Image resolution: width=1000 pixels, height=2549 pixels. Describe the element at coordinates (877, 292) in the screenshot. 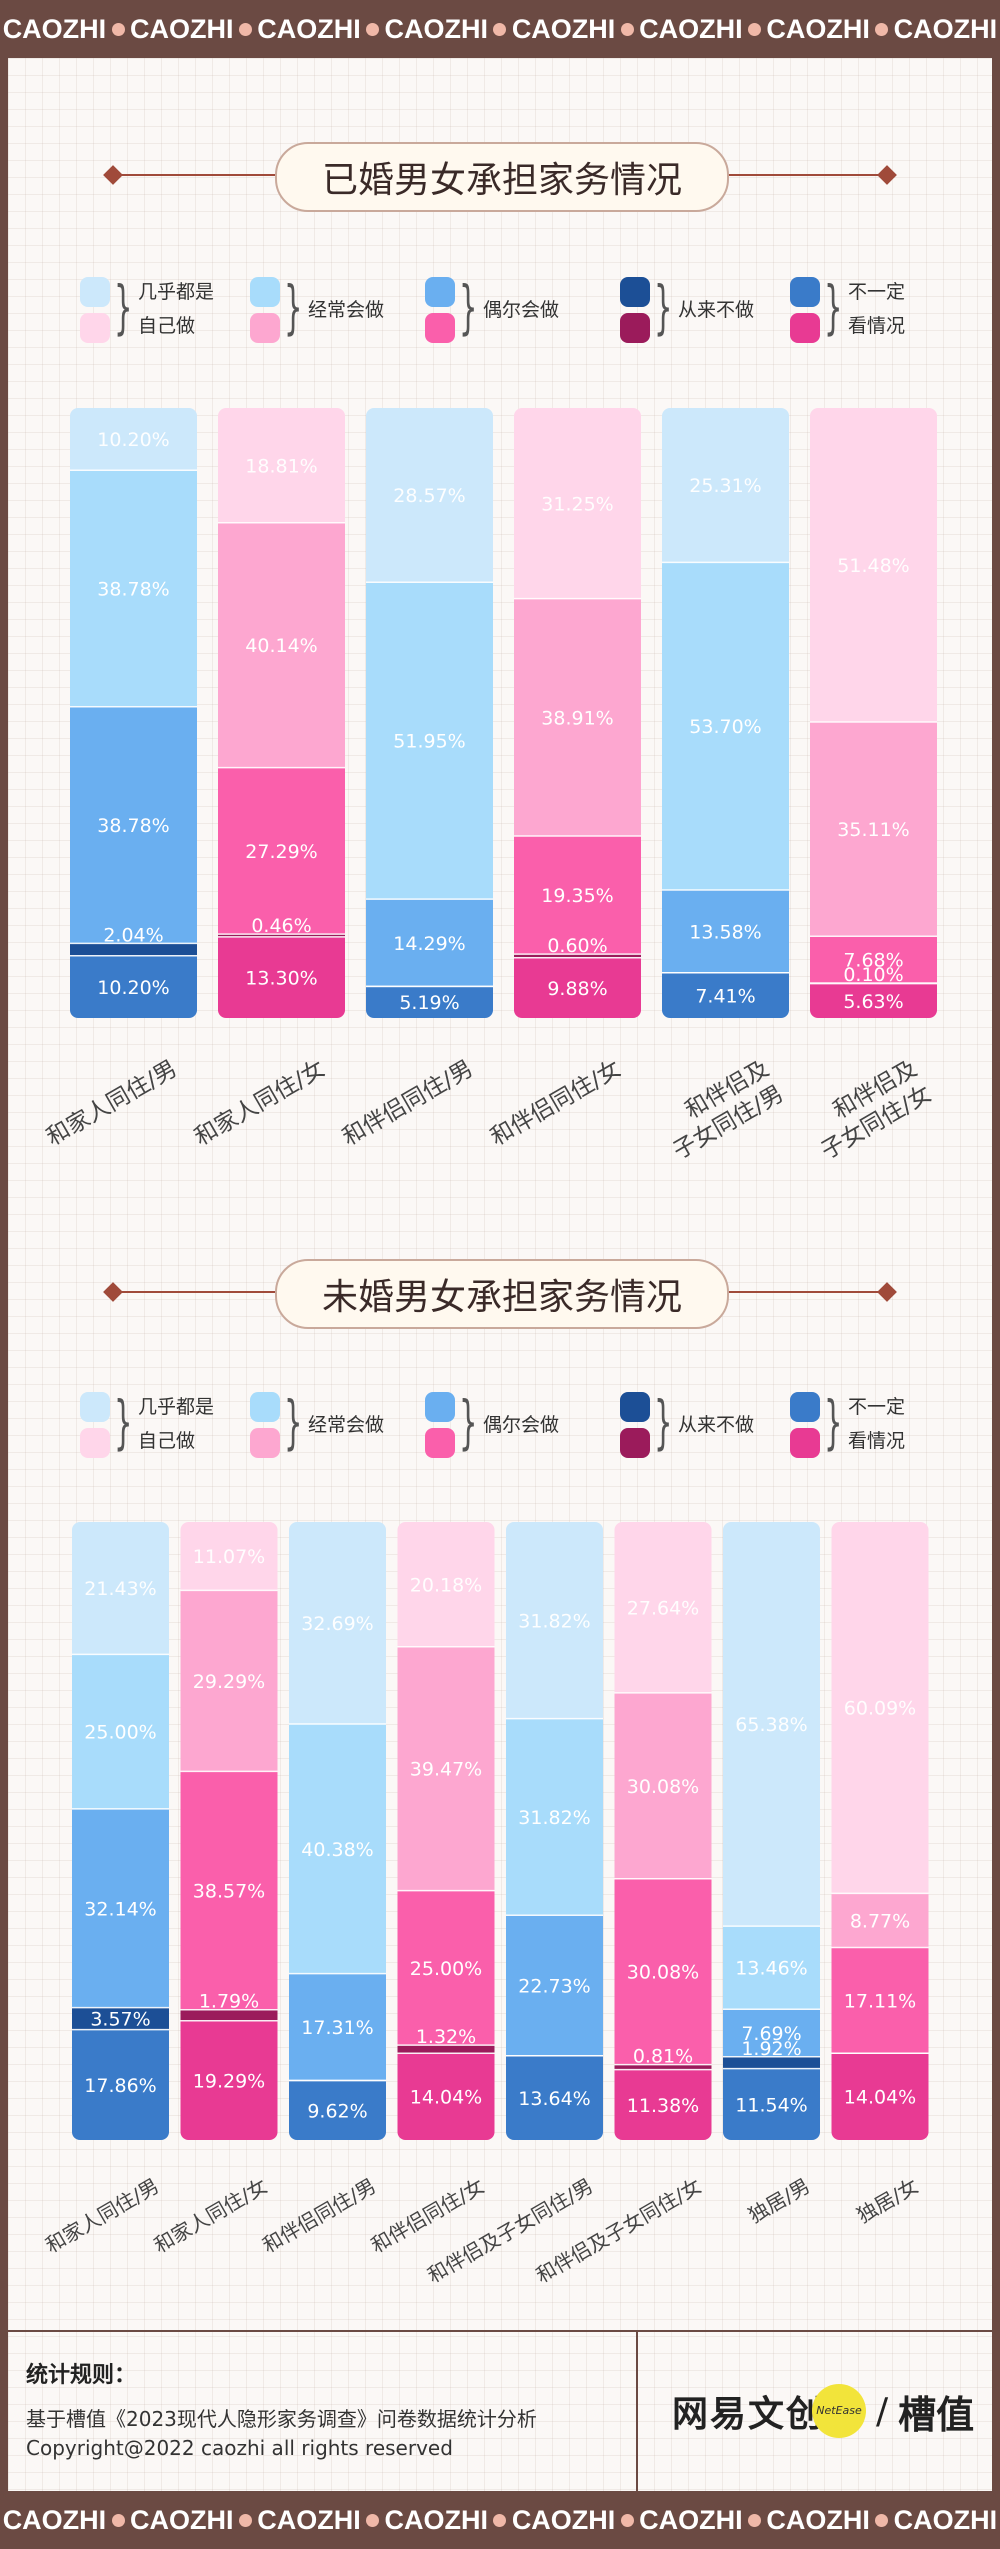

I see `legend-label: 不一定` at that location.